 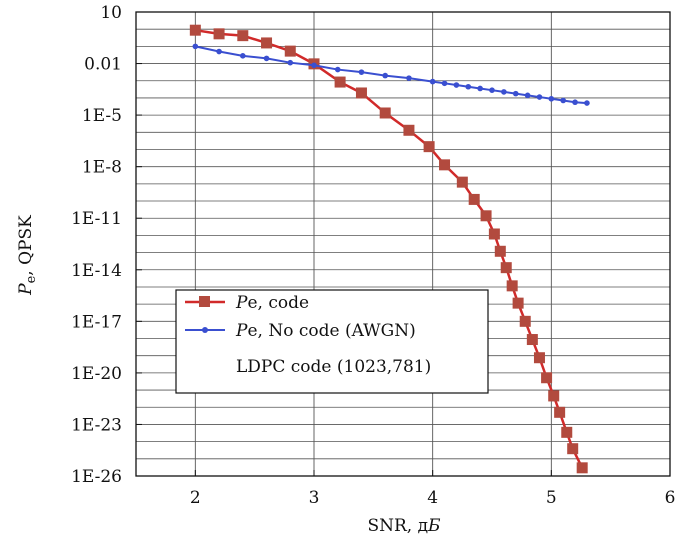 I want to click on y-tick-label: 1E-14, so click(x=96, y=271).